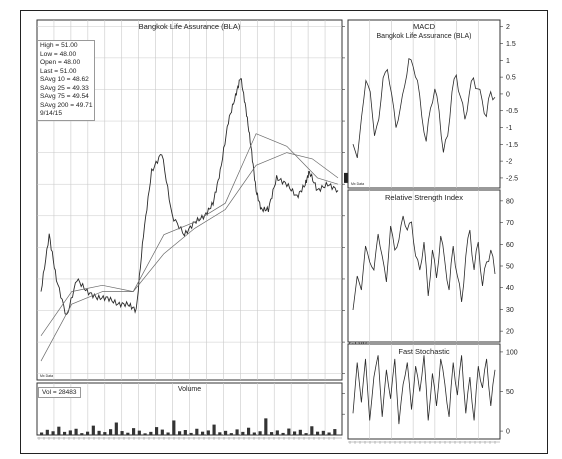 The height and width of the screenshot is (459, 562). I want to click on macd-axis-tick-label: 2, so click(508, 27).